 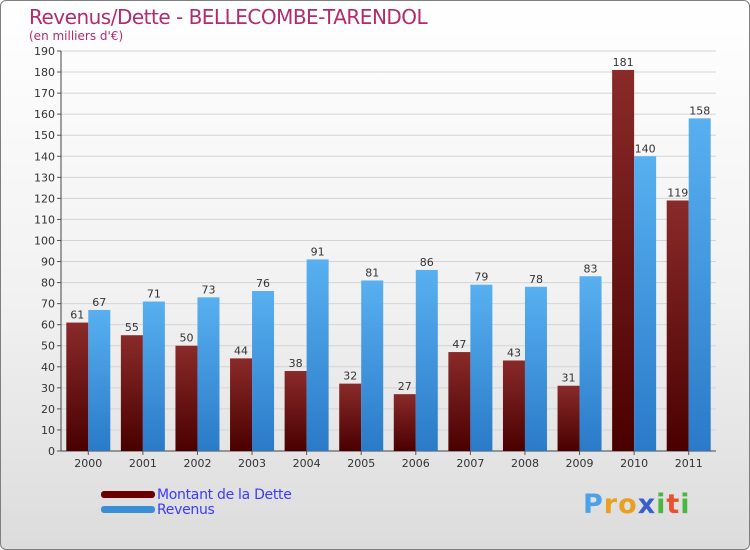 I want to click on data-label-dette: 31, so click(x=569, y=378).